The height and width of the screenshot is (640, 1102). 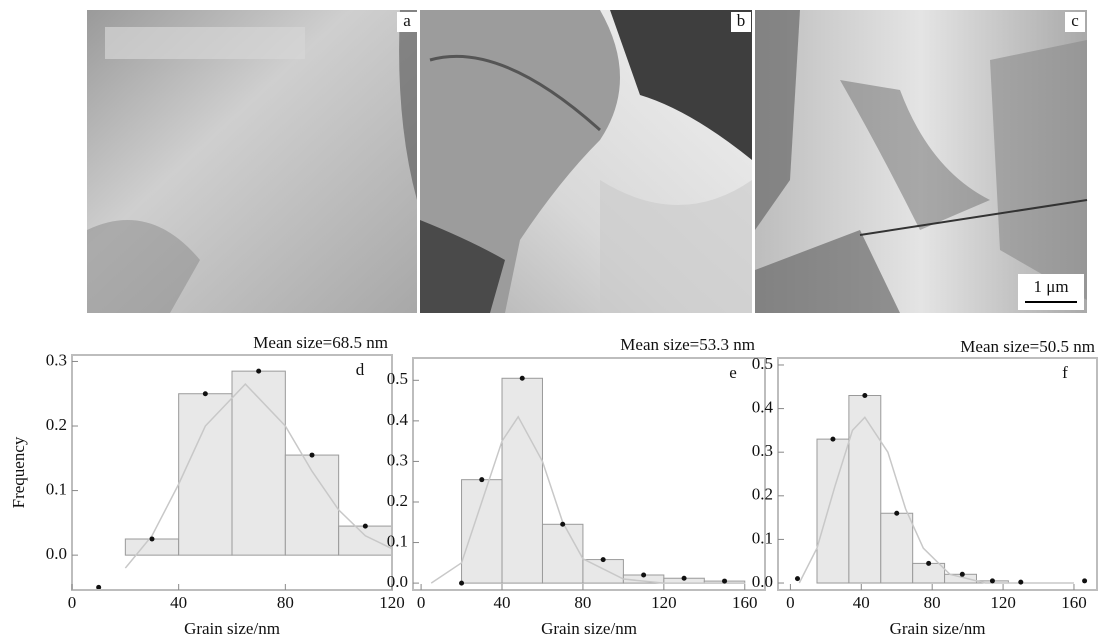 I want to click on scale-bar-label: 1 μm, so click(x=1050, y=286).